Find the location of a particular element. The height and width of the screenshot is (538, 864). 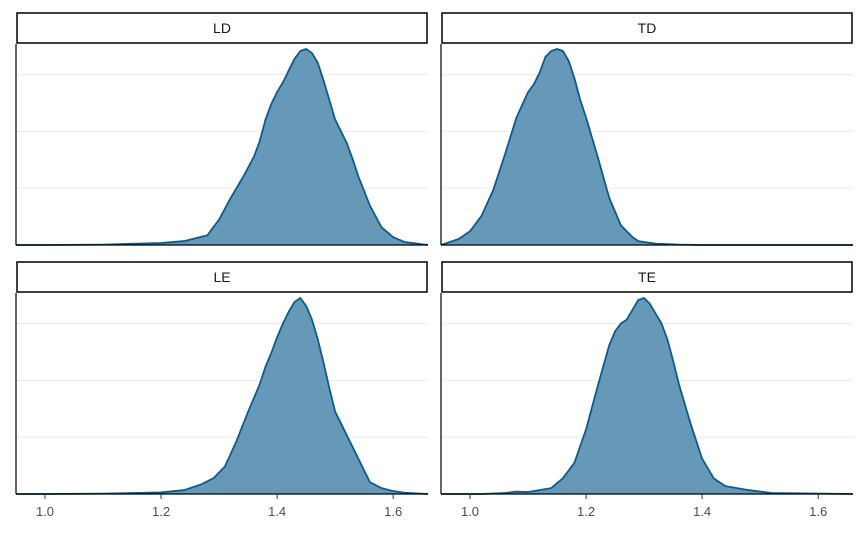

facet-label: LD is located at coordinates (222, 28).